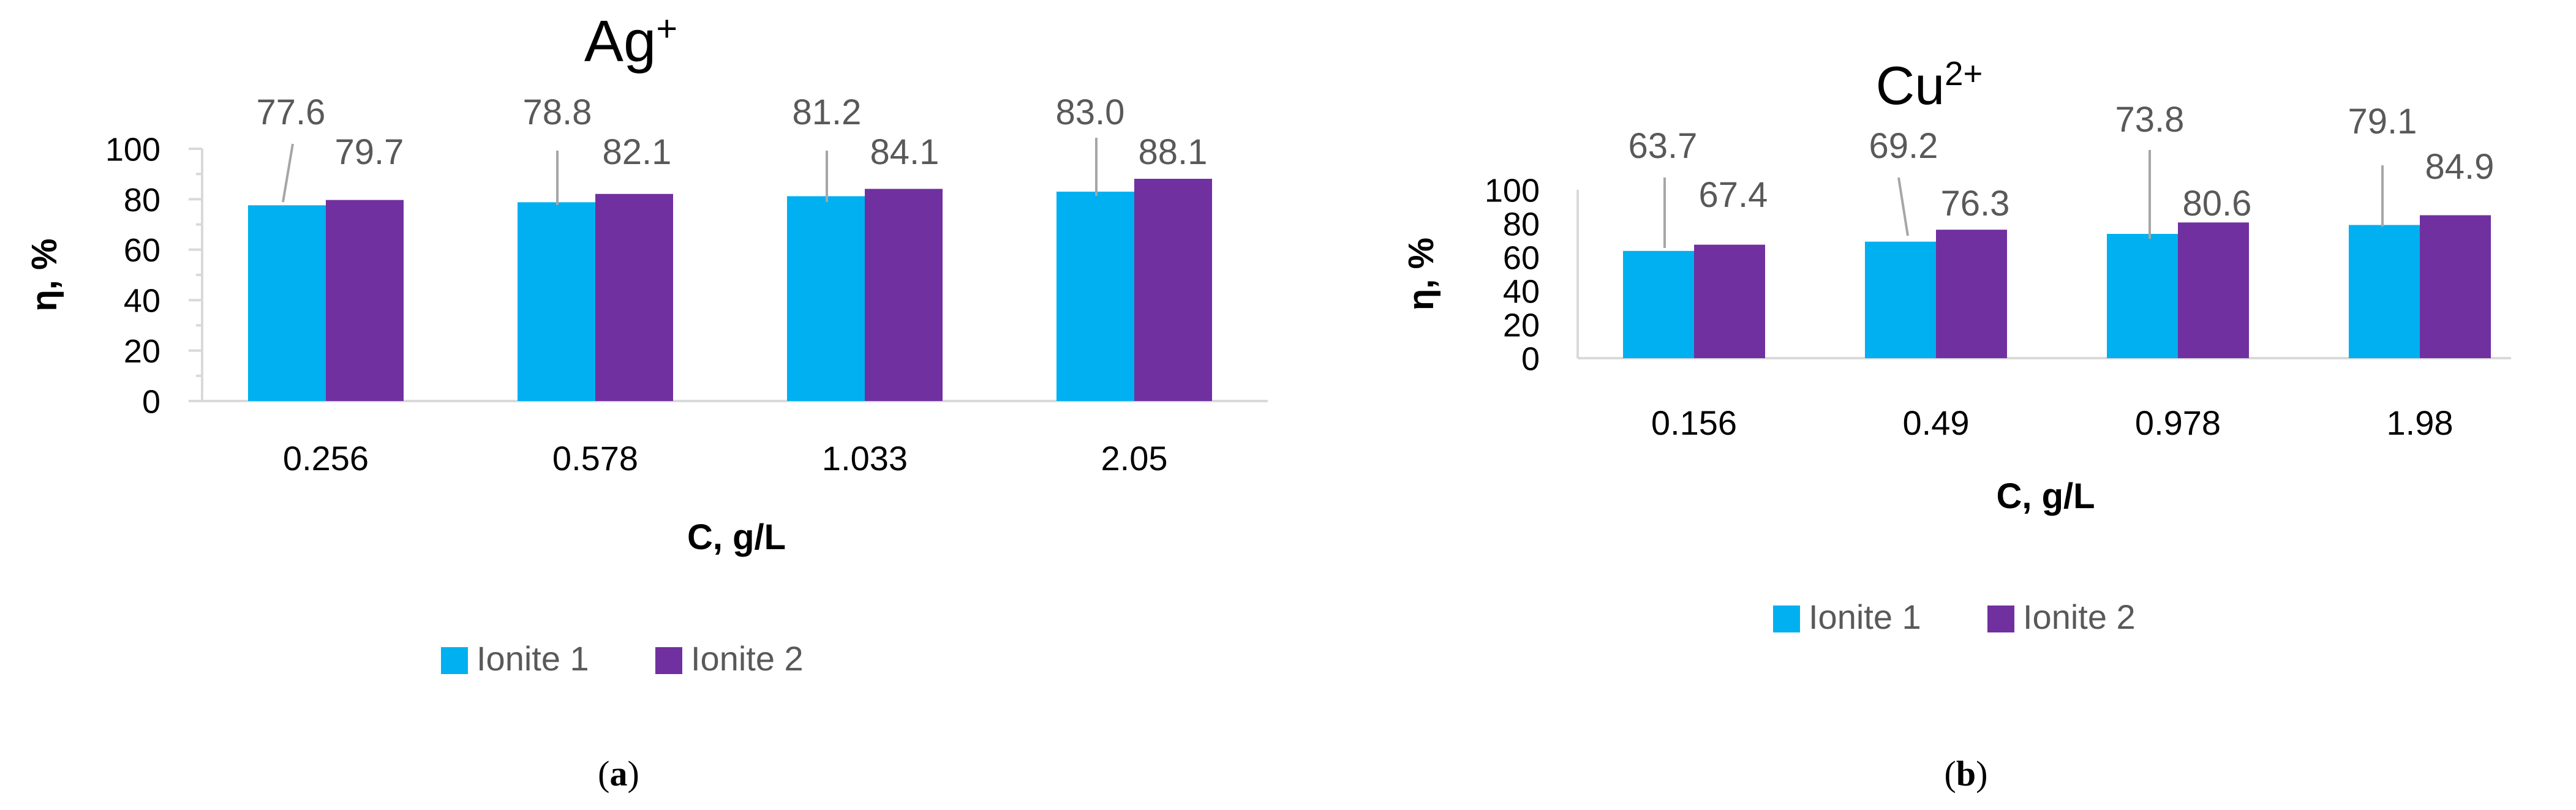 The image size is (2576, 810). I want to click on x-tick-label: 0.156, so click(1694, 423).